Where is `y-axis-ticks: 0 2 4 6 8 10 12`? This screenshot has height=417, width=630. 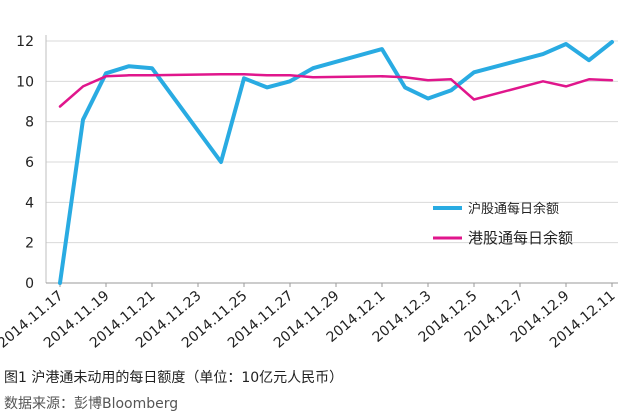 y-axis-ticks: 0 2 4 6 8 10 12 is located at coordinates (25, 163).